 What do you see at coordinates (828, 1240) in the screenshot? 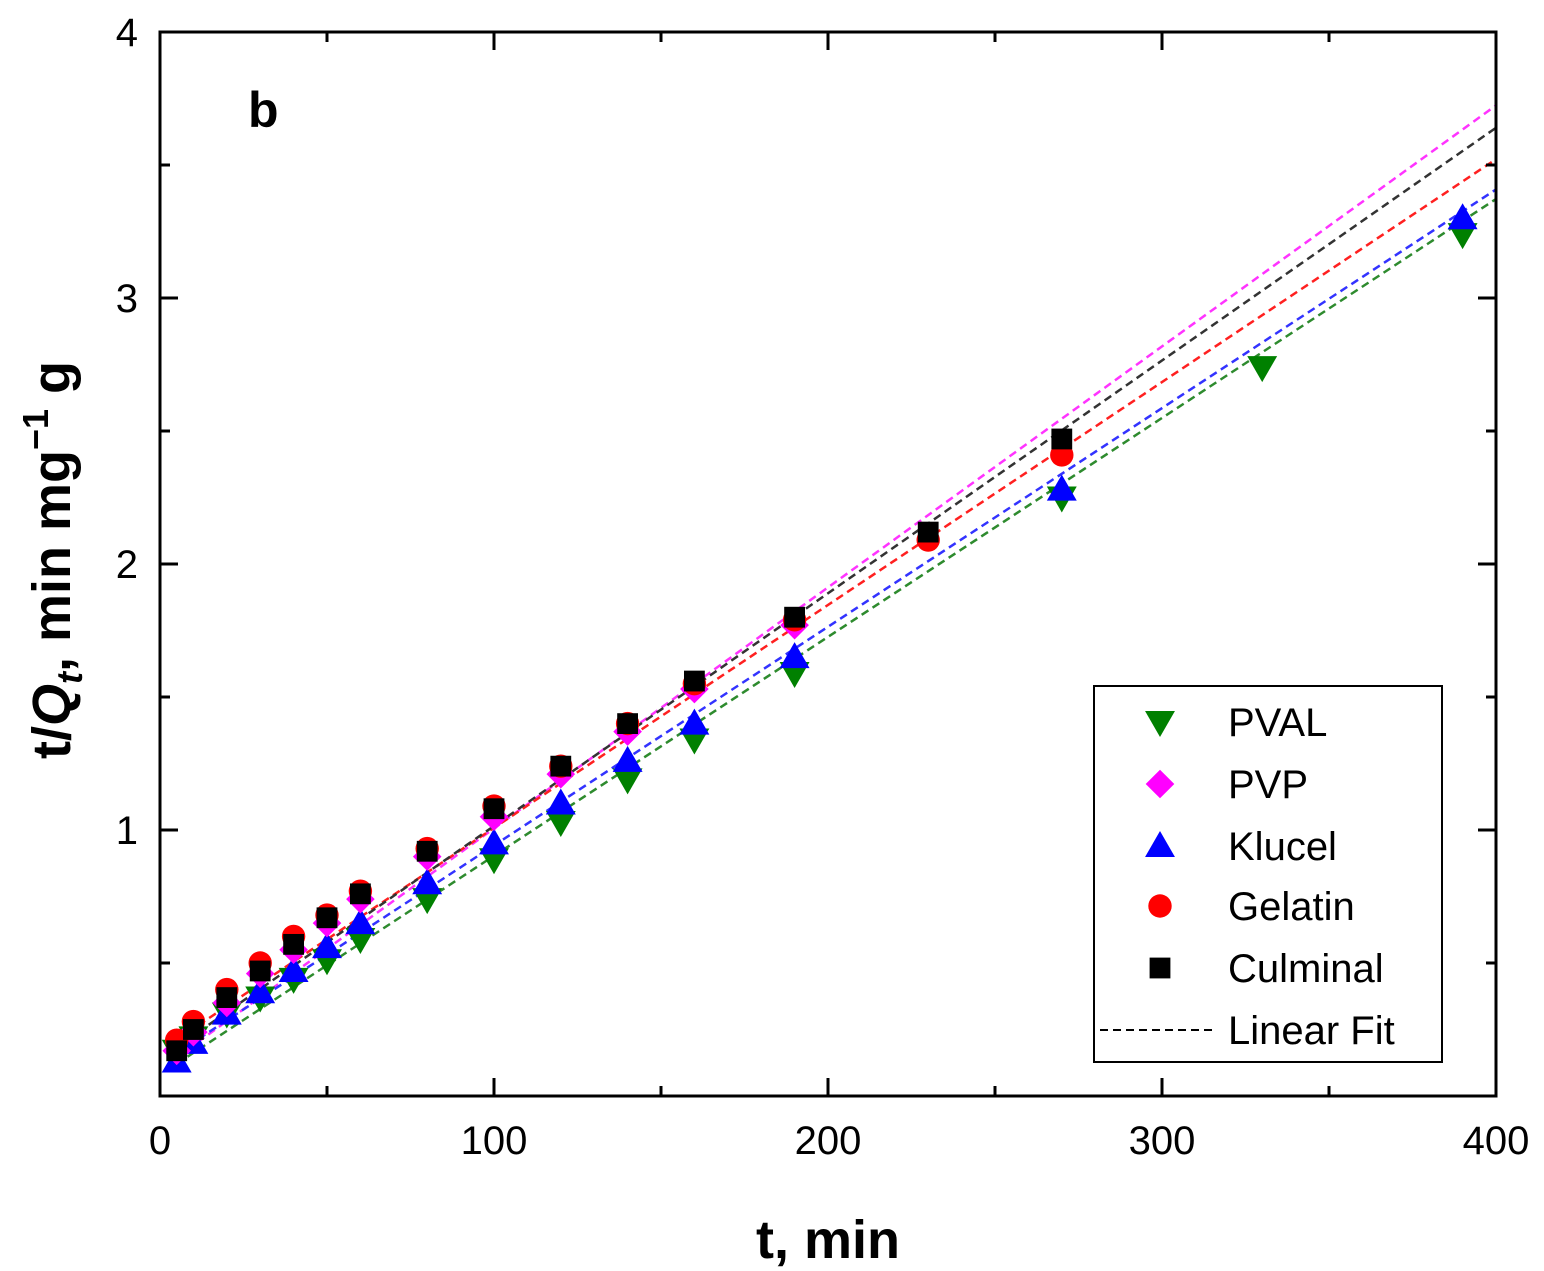
I see `x-axis-title: t, min` at bounding box center [828, 1240].